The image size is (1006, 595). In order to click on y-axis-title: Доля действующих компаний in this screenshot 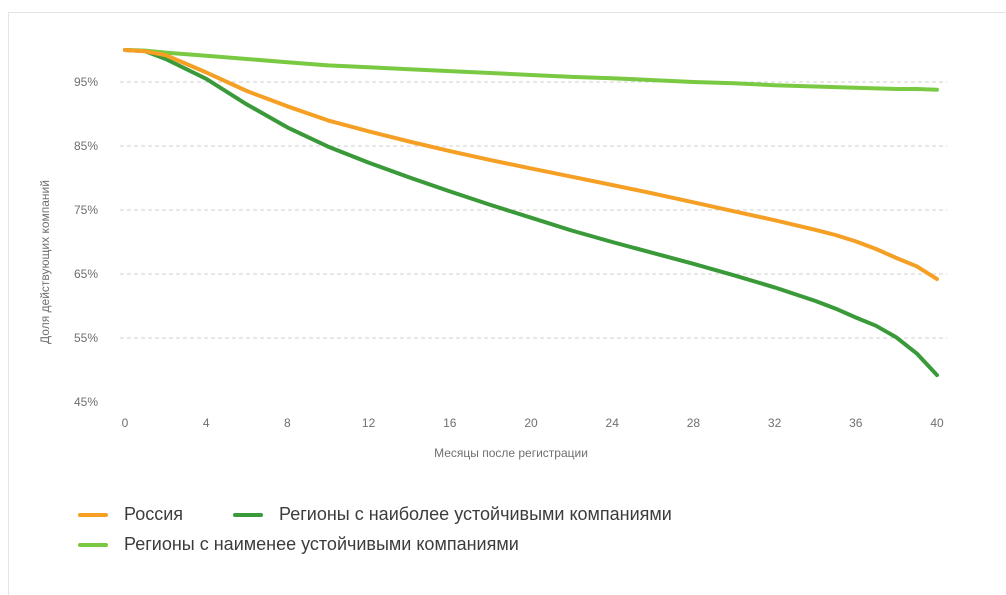, I will do `click(45, 262)`.